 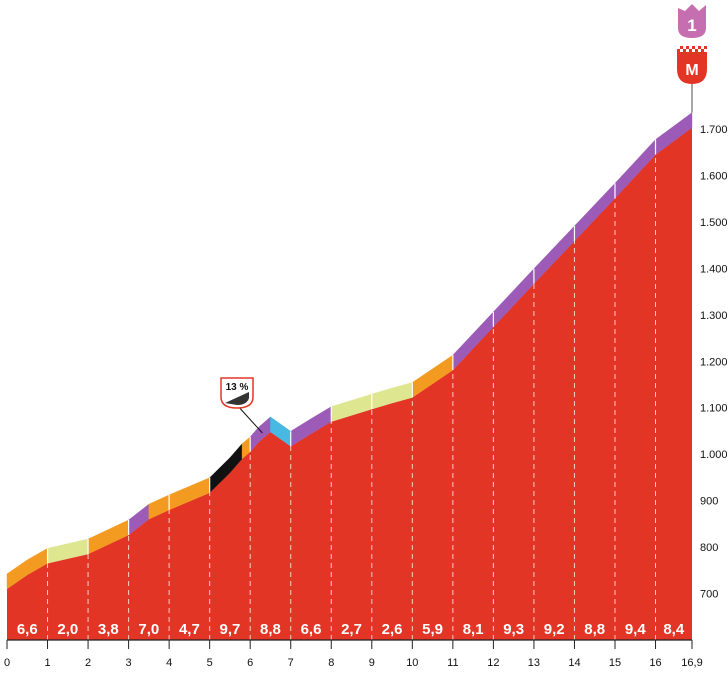 I want to click on y-tick-label: 1.200, so click(x=714, y=362).